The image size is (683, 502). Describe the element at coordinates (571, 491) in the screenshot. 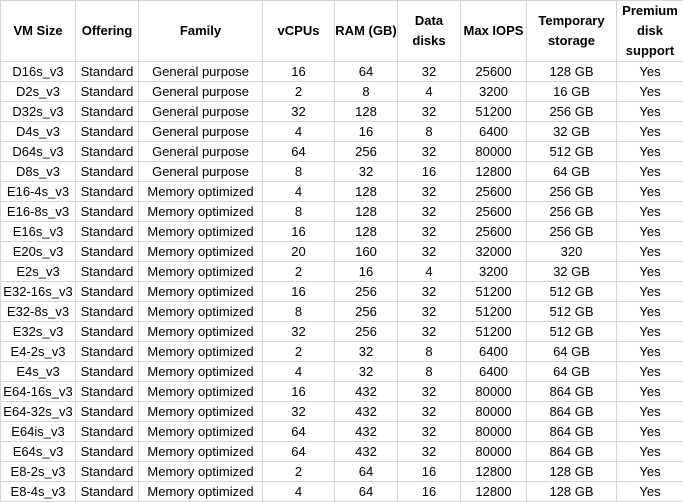

I see `cell-temporary-storage: 128 GB` at that location.